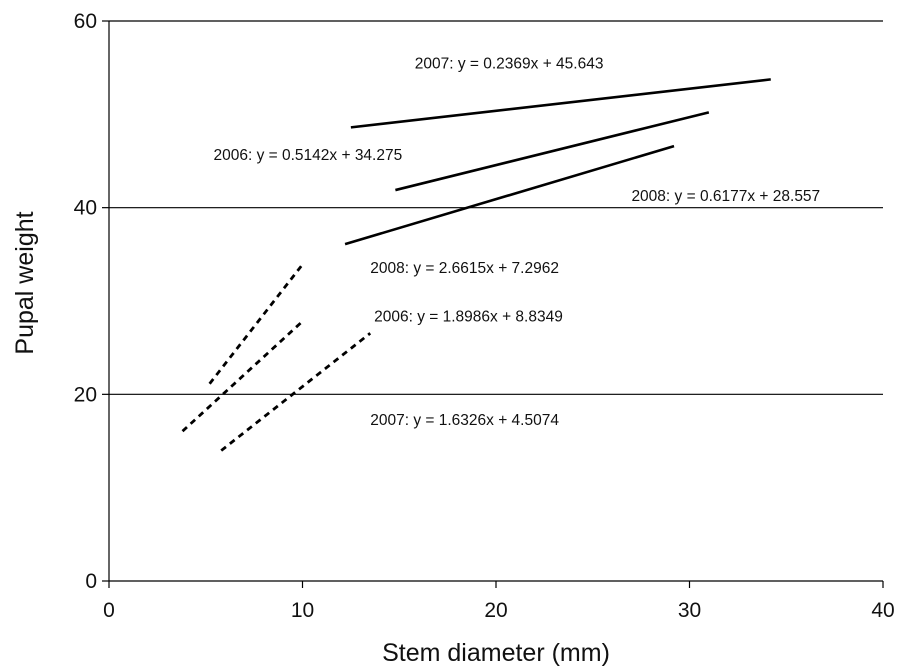 The height and width of the screenshot is (671, 902). Describe the element at coordinates (256, 324) in the screenshot. I see `regression-line-4-dashed` at that location.